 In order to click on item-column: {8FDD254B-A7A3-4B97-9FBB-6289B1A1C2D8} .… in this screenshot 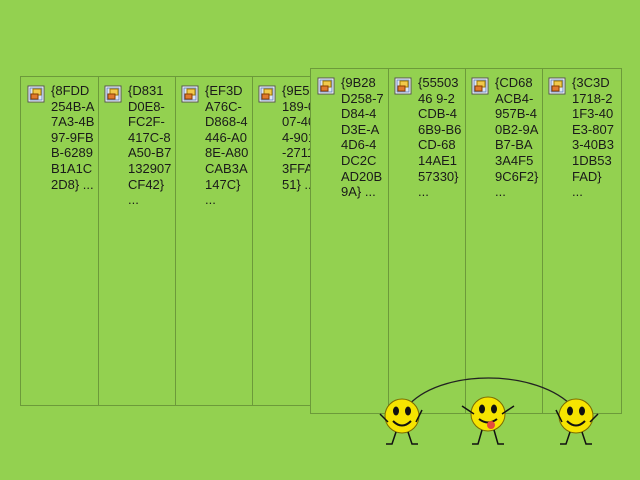, I will do `click(60, 241)`.